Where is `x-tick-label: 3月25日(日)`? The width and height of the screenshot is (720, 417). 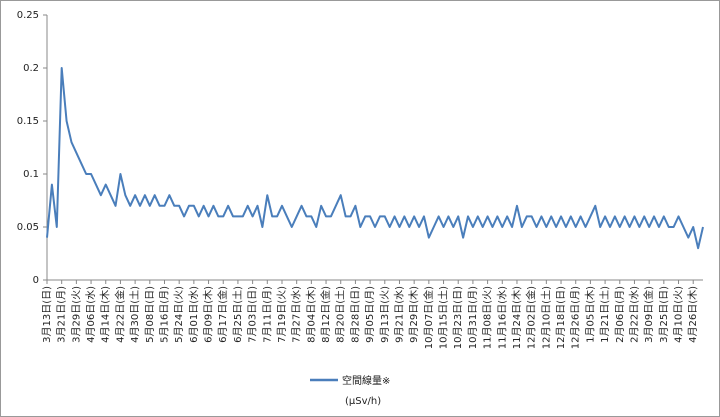 x-tick-label: 3月25日(日) is located at coordinates (664, 314).